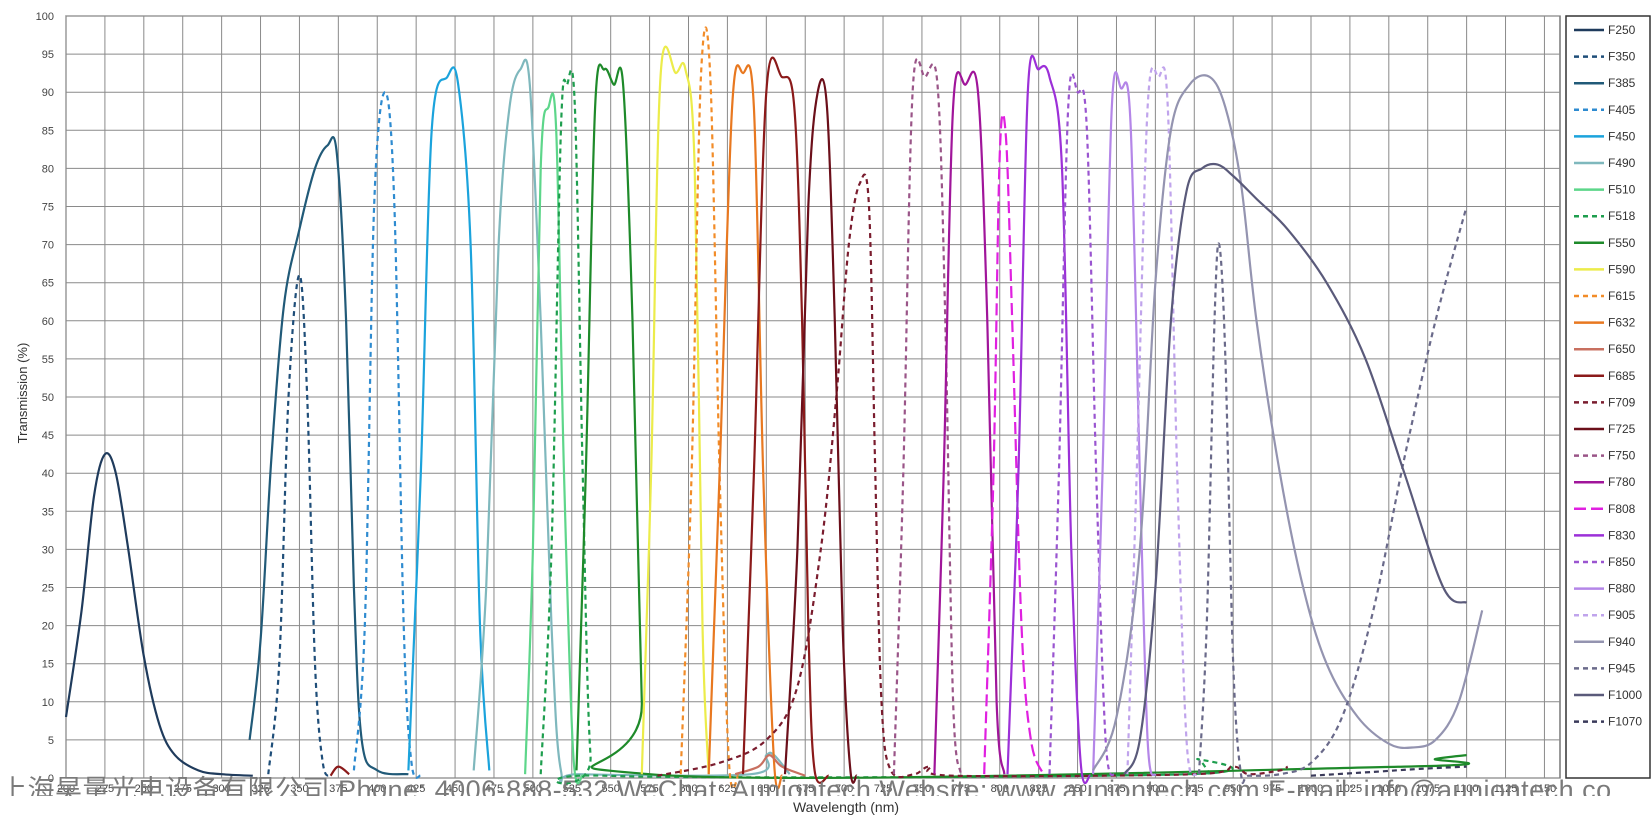 This screenshot has height=825, width=1652. Describe the element at coordinates (48, 512) in the screenshot. I see `y-tick-label: 35` at that location.